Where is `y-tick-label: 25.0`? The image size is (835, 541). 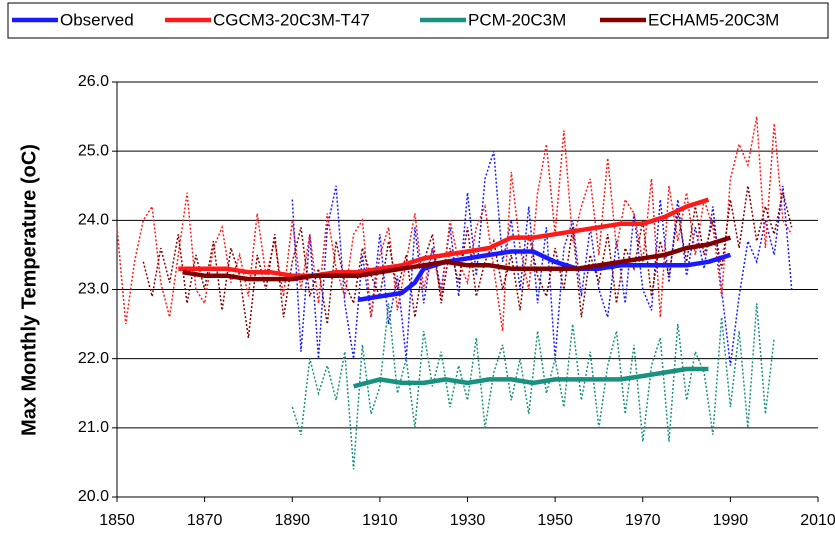 y-tick-label: 25.0 is located at coordinates (93, 150).